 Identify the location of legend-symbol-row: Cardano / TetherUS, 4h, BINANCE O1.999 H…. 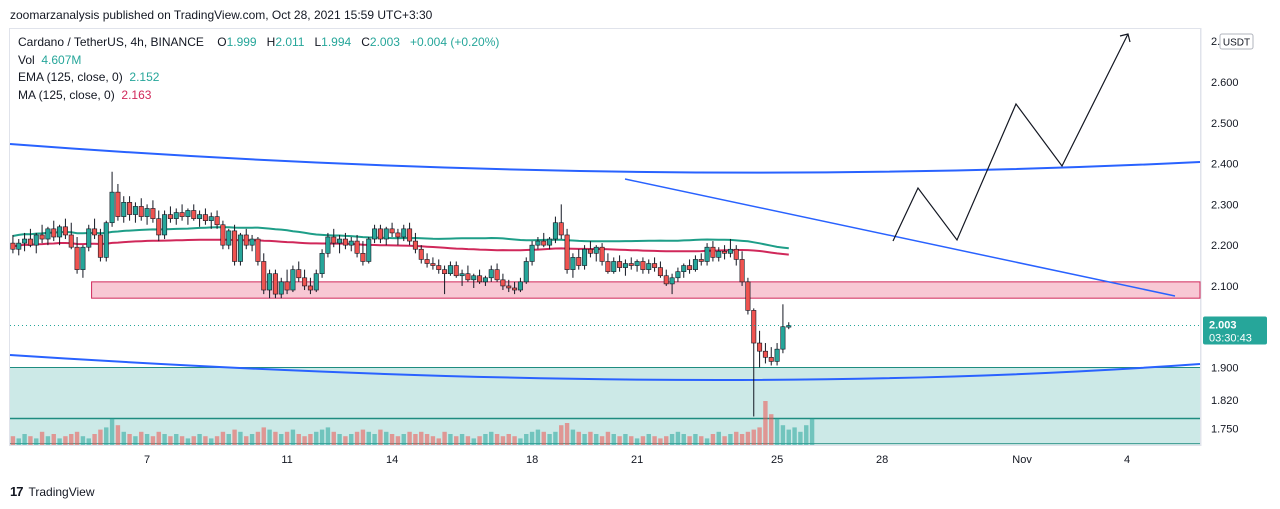
(258, 43).